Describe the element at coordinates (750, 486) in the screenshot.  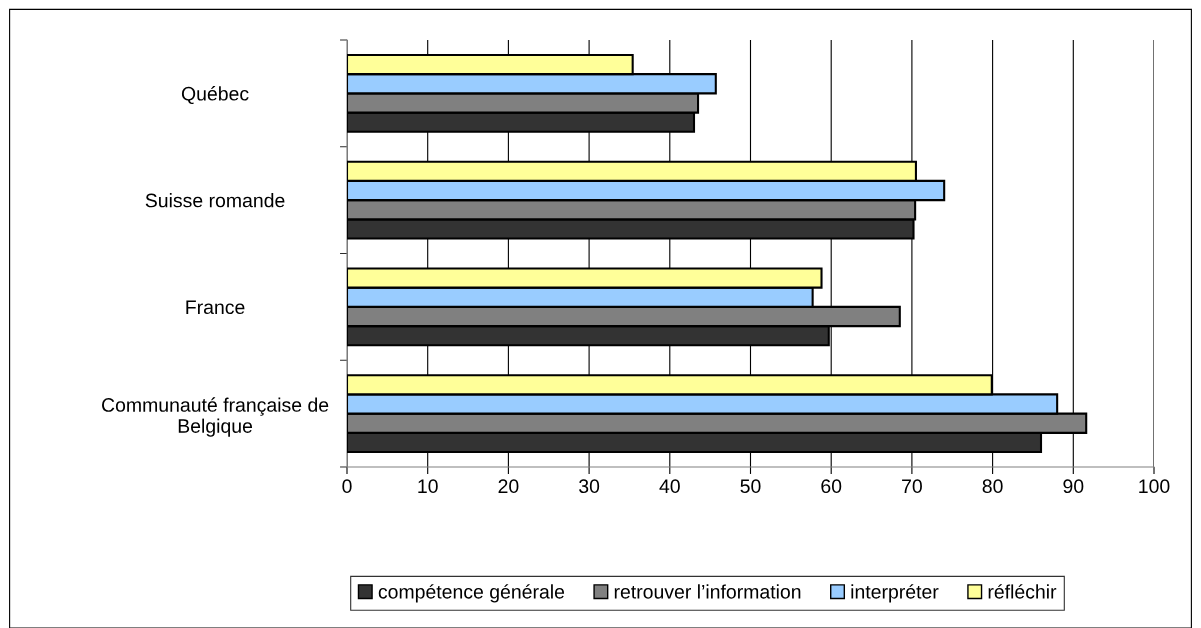
I see `x-tick-label: 50` at that location.